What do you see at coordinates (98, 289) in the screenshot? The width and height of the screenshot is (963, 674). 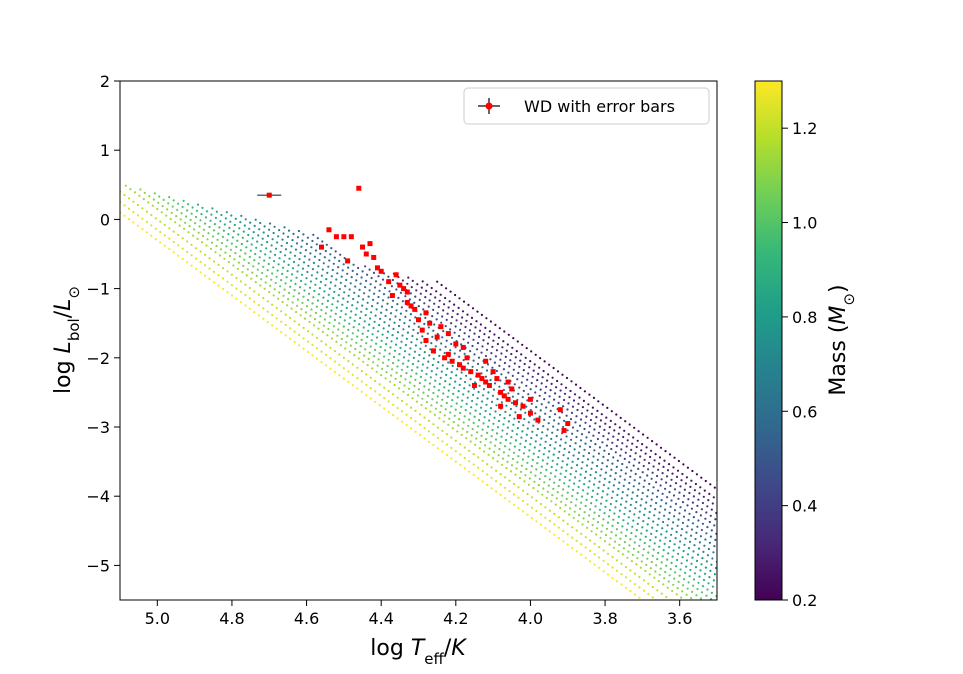 I see `y-tick-label: −1` at bounding box center [98, 289].